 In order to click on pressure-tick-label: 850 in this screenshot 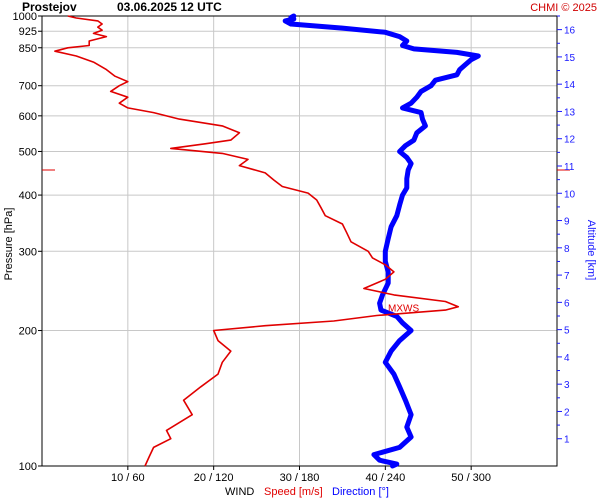, I will do `click(28, 49)`.